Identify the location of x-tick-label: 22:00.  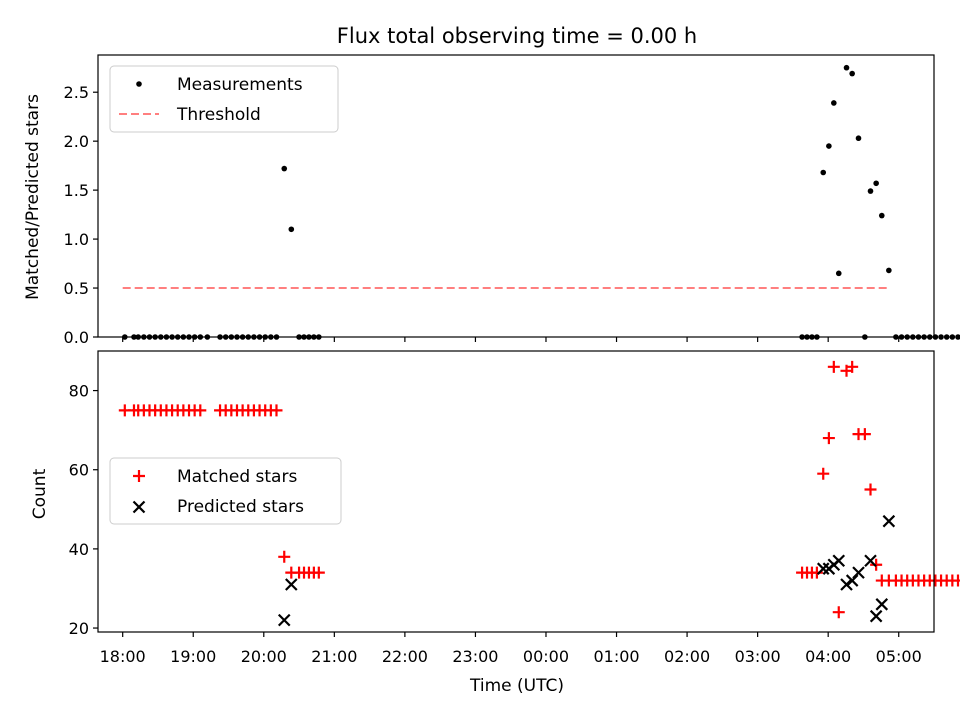
(405, 656).